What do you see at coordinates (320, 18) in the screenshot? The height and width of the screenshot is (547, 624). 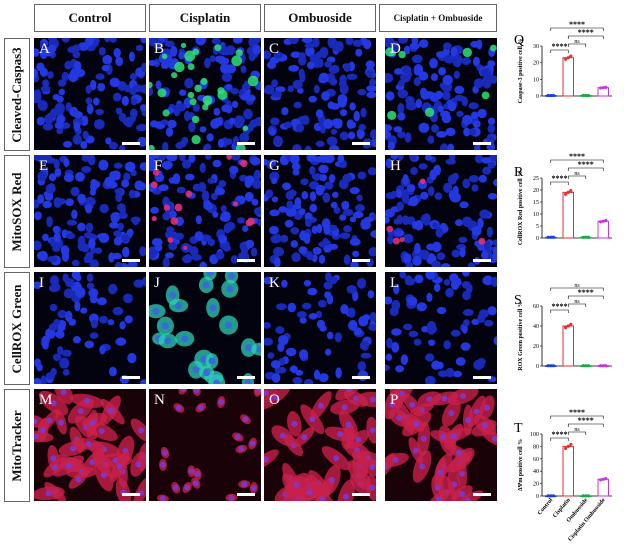 I see `header-ombuoside: Ombuoside` at bounding box center [320, 18].